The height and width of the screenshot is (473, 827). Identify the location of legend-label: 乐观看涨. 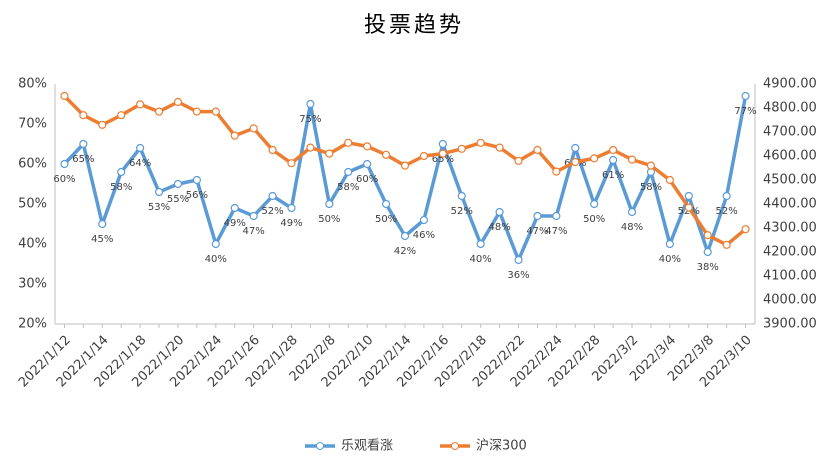
(367, 446).